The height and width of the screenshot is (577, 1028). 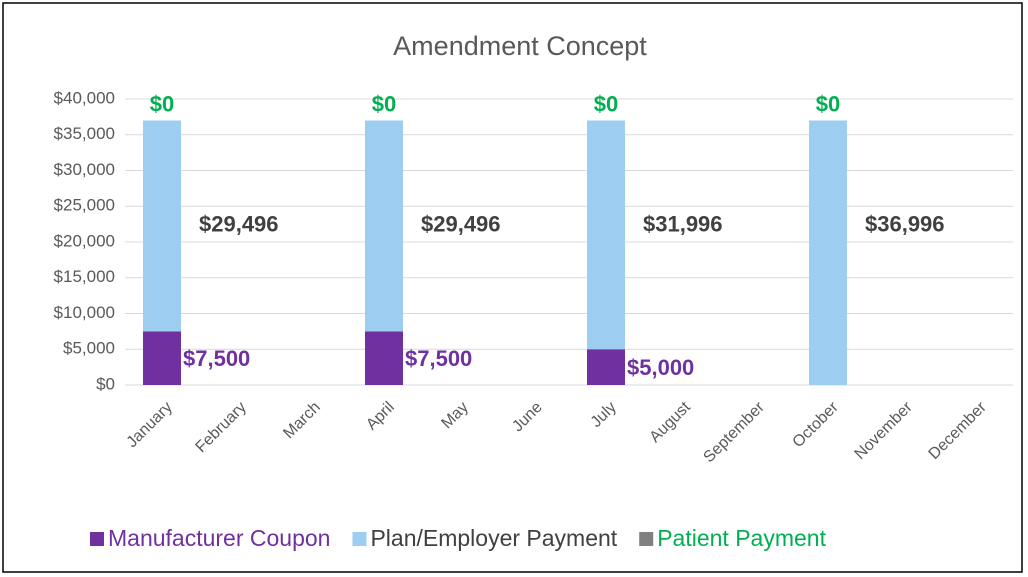 What do you see at coordinates (905, 224) in the screenshot?
I see `data-label: $36,996` at bounding box center [905, 224].